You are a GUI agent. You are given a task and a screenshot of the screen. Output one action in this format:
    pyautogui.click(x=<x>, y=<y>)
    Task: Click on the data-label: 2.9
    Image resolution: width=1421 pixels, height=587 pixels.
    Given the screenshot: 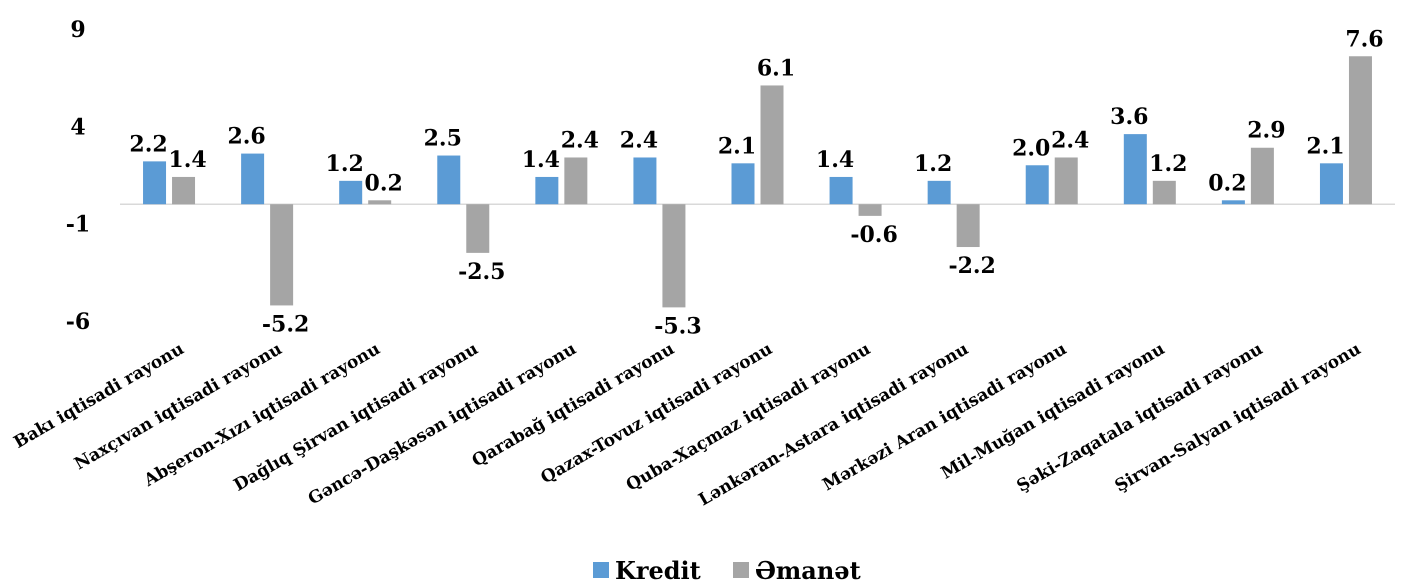 What is the action you would take?
    pyautogui.click(x=1266, y=131)
    